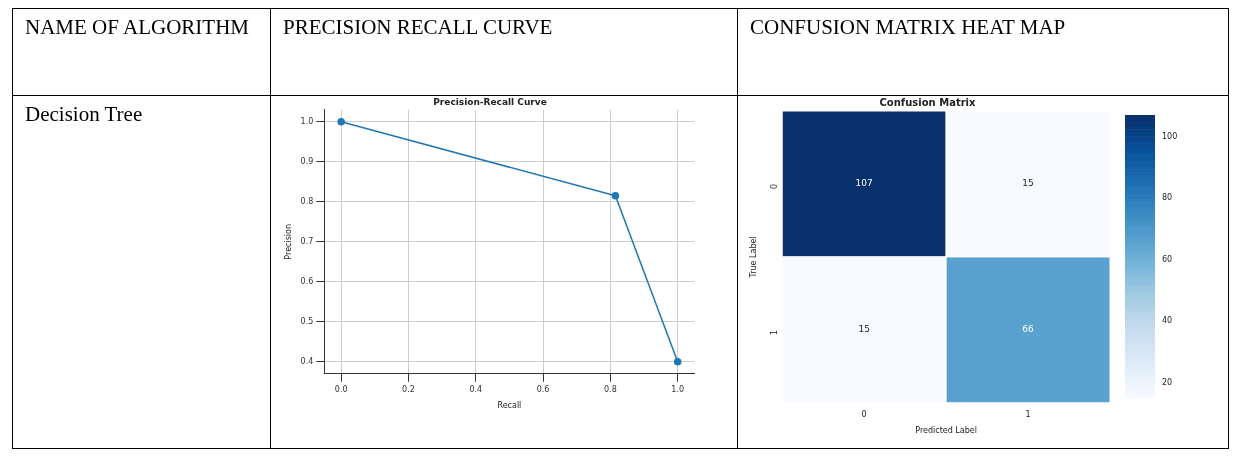 Image resolution: width=1239 pixels, height=458 pixels. What do you see at coordinates (509, 406) in the screenshot?
I see `x-axis-title: Recall` at bounding box center [509, 406].